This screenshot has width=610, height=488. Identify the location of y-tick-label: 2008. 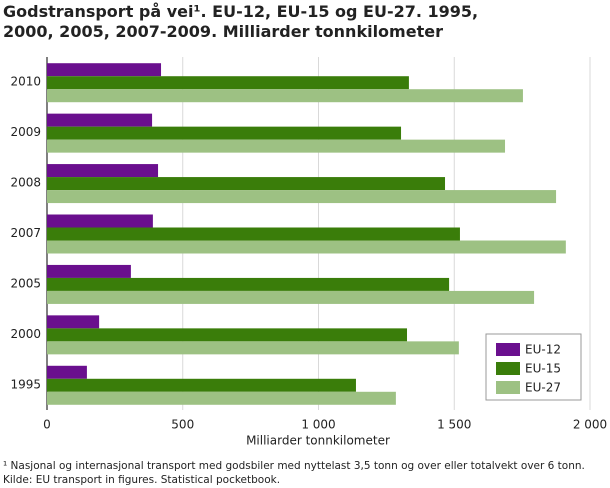
(25, 183).